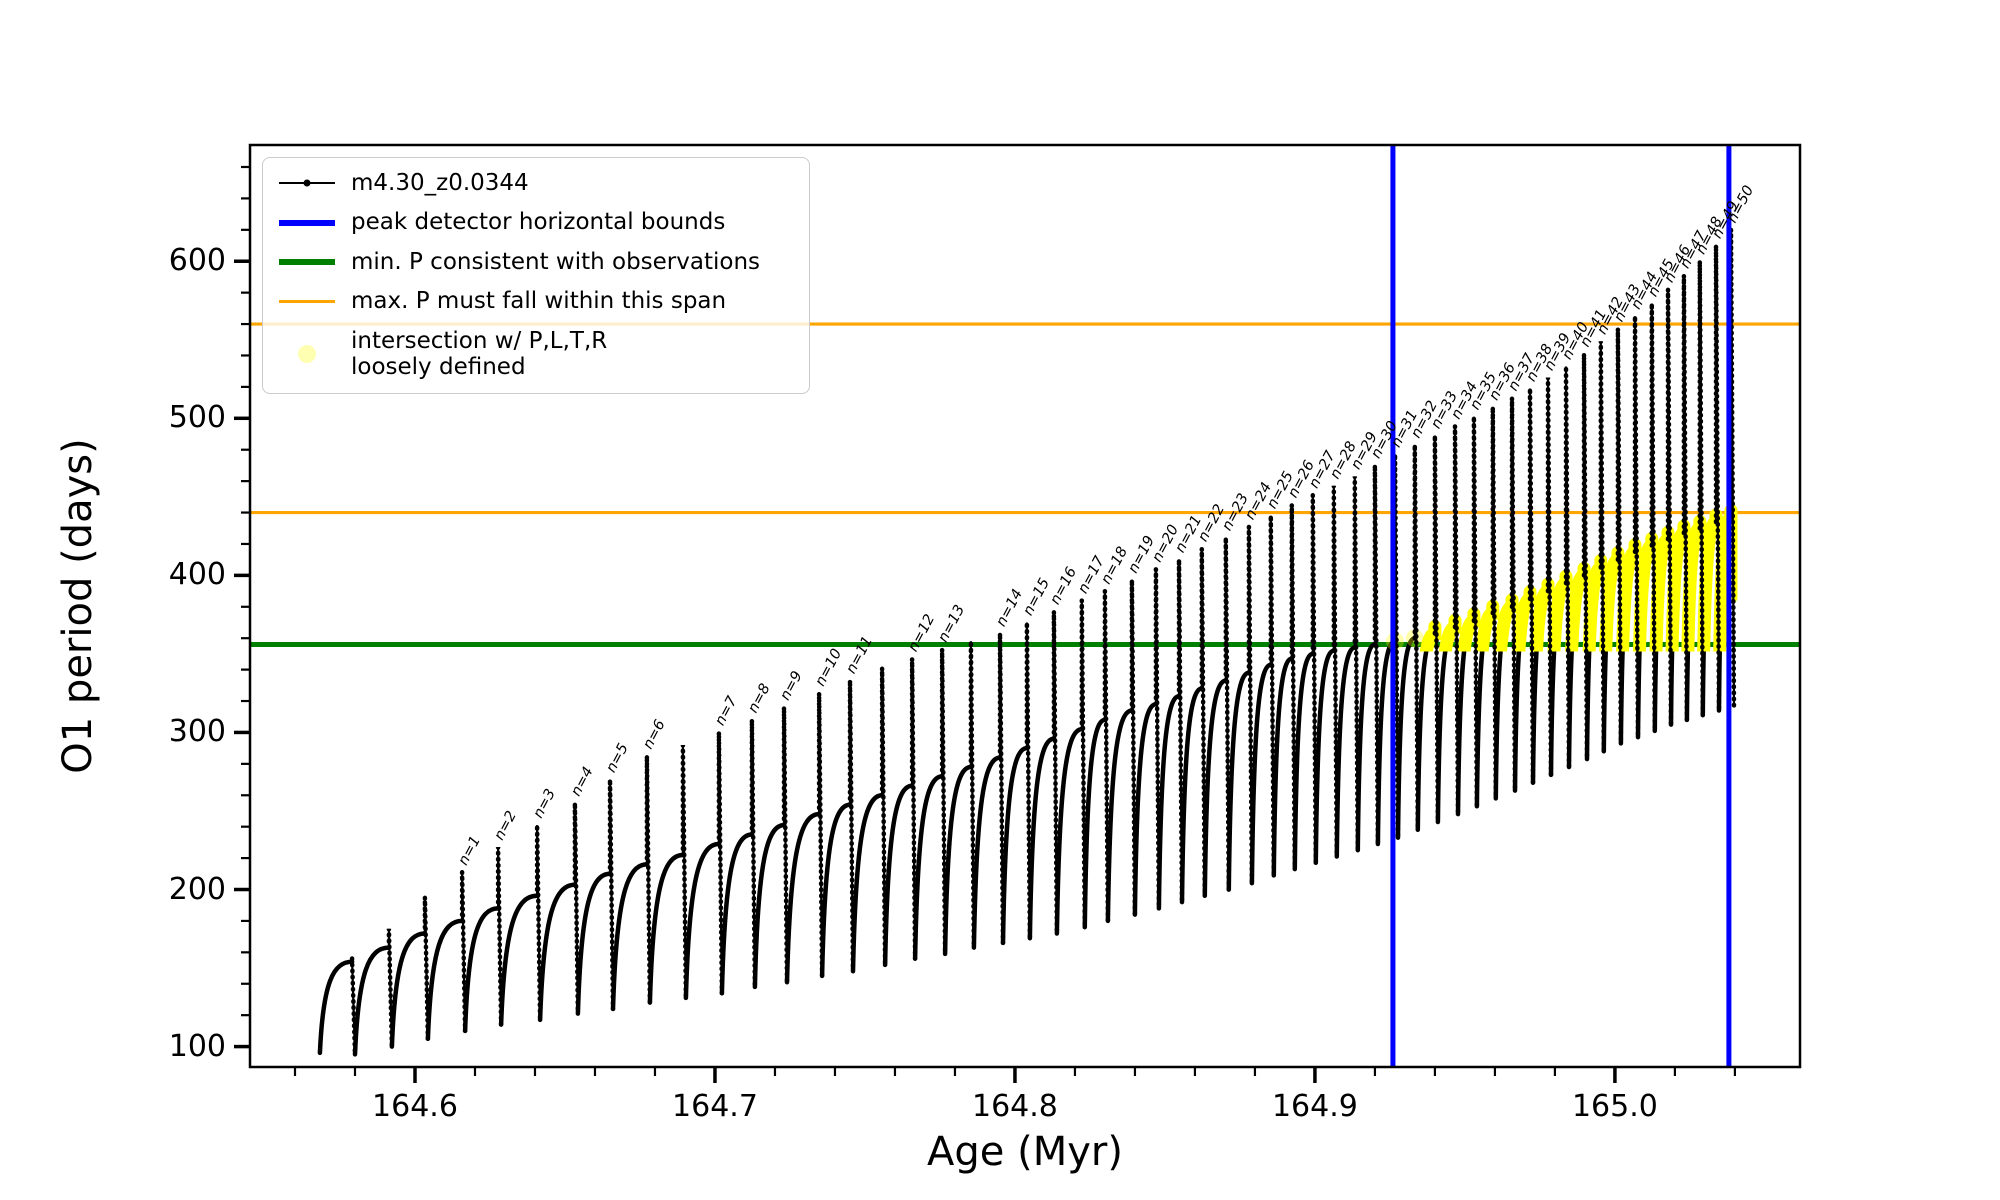 Image resolution: width=2000 pixels, height=1200 pixels. Describe the element at coordinates (556, 261) in the screenshot. I see `legend-label: min. P consistent with observations` at that location.